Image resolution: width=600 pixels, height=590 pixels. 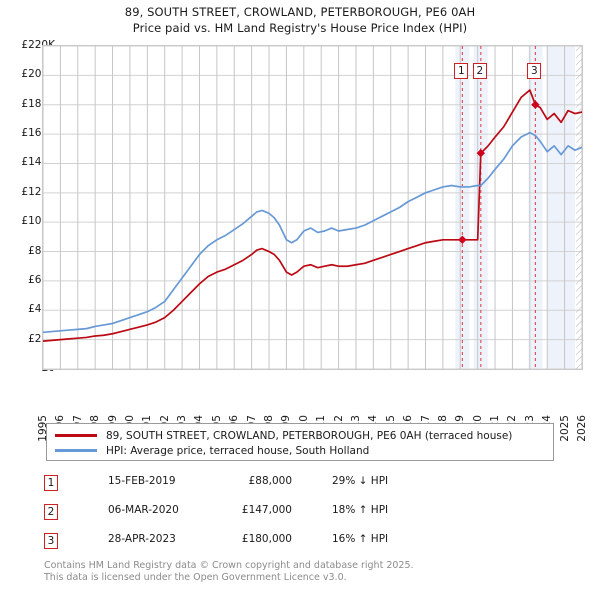 I want to click on transaction-index-badge: 1, so click(x=51, y=483).